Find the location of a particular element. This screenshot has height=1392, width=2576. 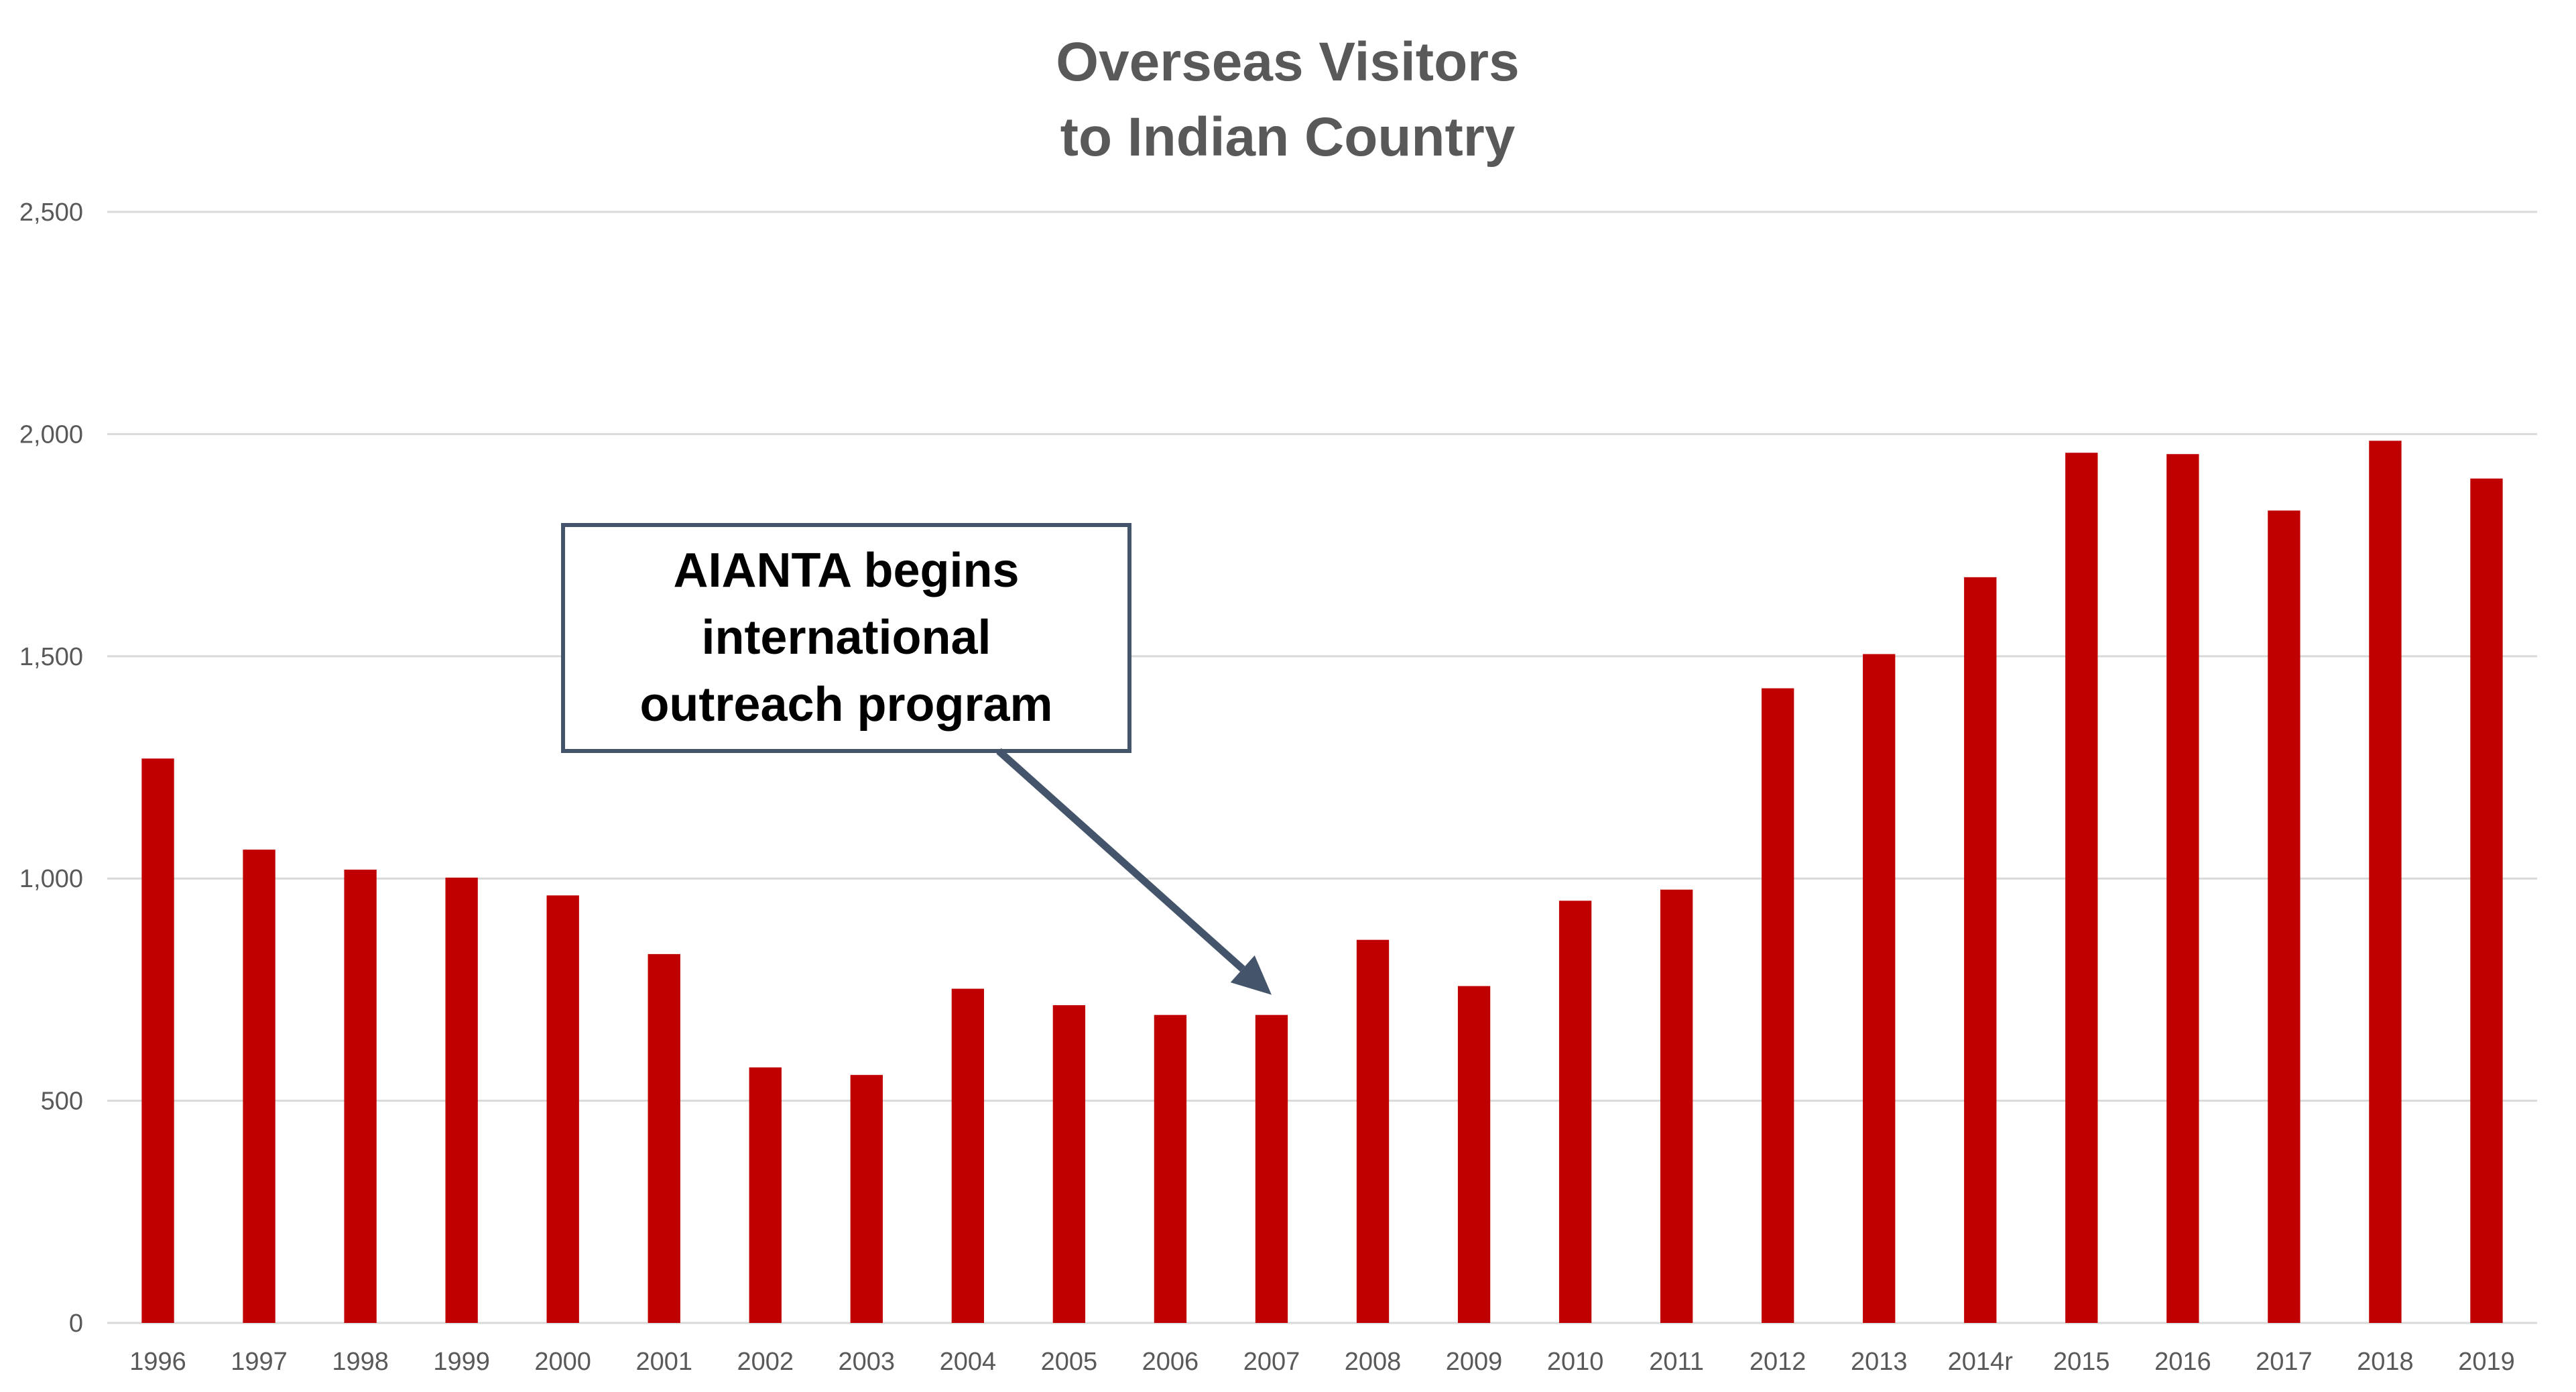

x-tick-label: 2004 is located at coordinates (969, 1362).